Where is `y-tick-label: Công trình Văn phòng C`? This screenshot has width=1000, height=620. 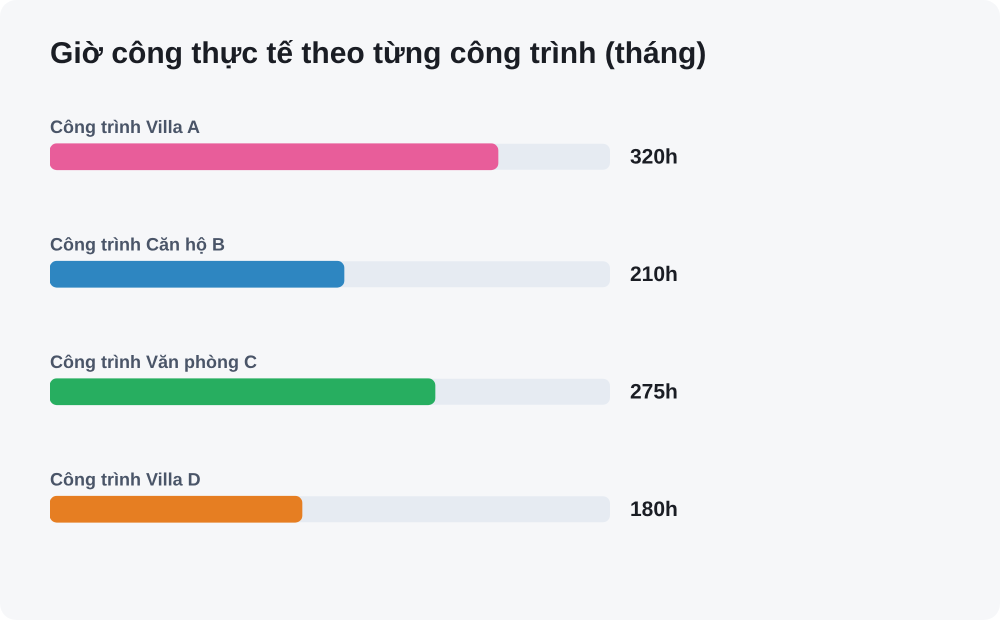 y-tick-label: Công trình Văn phòng C is located at coordinates (153, 362).